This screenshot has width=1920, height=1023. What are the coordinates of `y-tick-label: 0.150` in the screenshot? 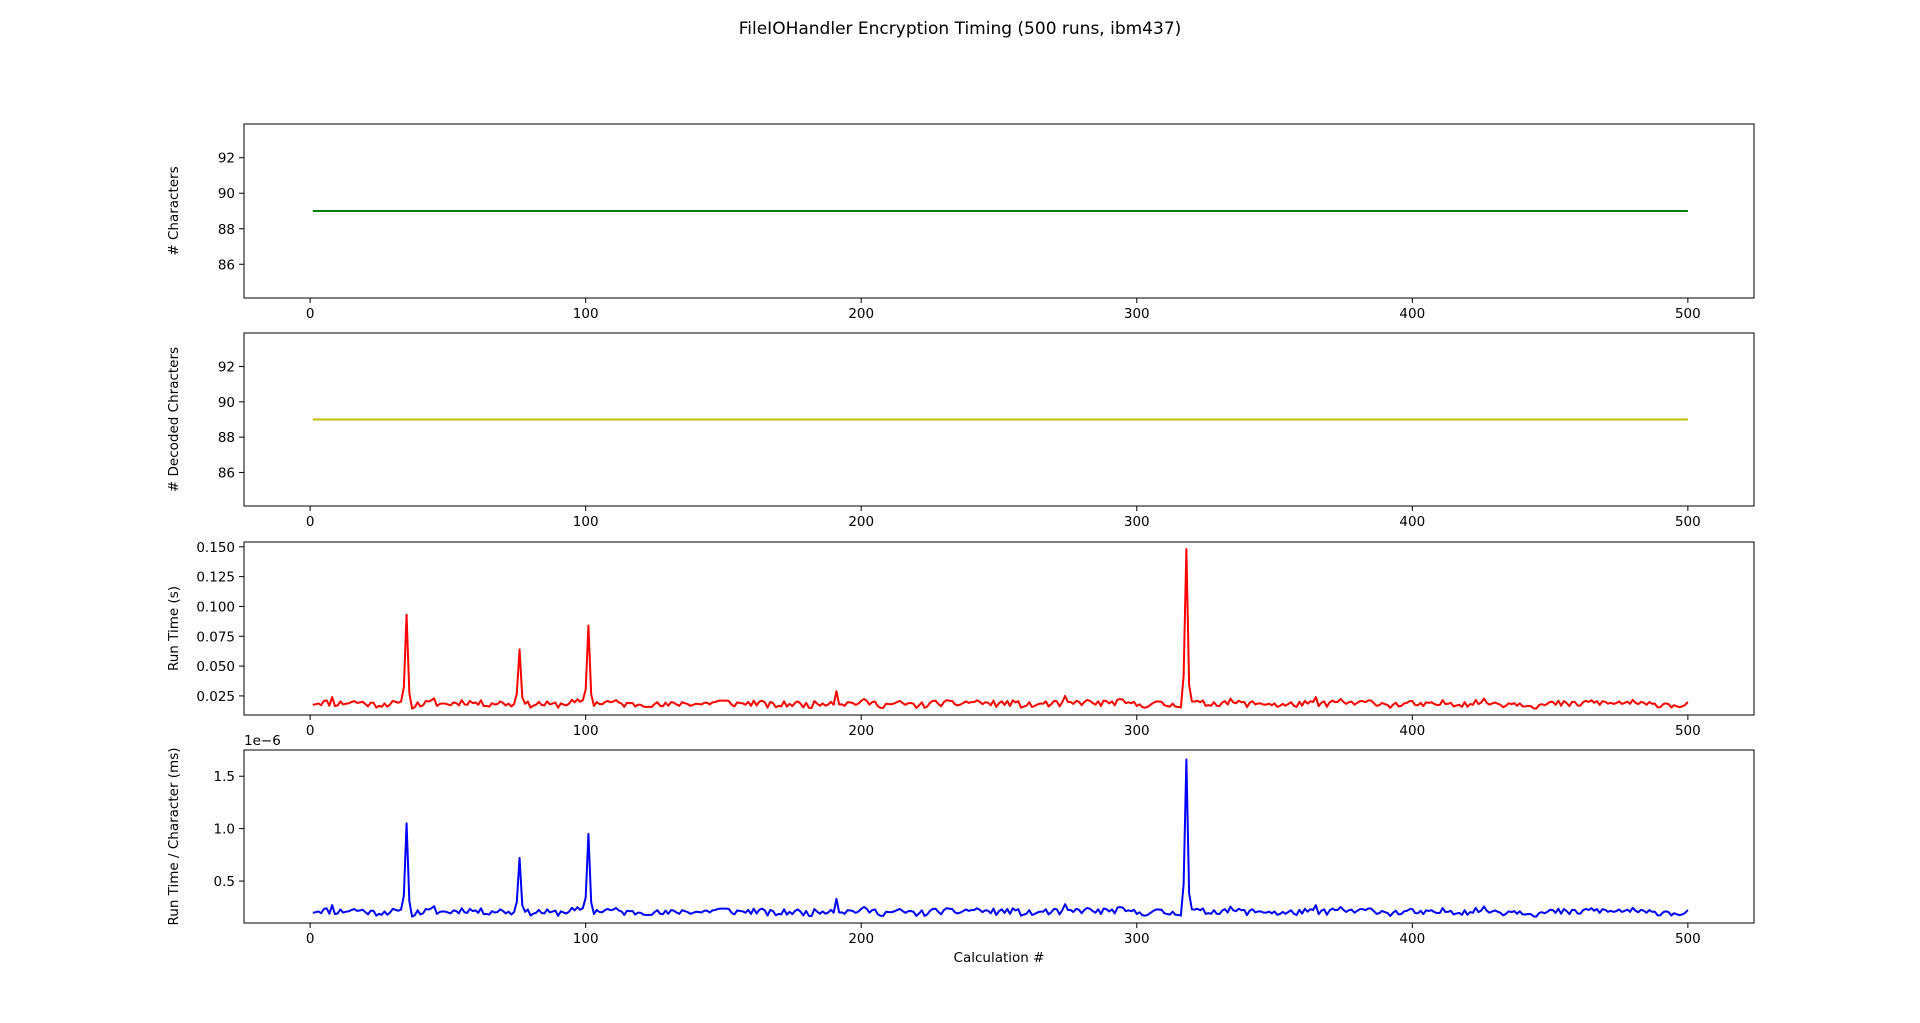 It's located at (215, 548).